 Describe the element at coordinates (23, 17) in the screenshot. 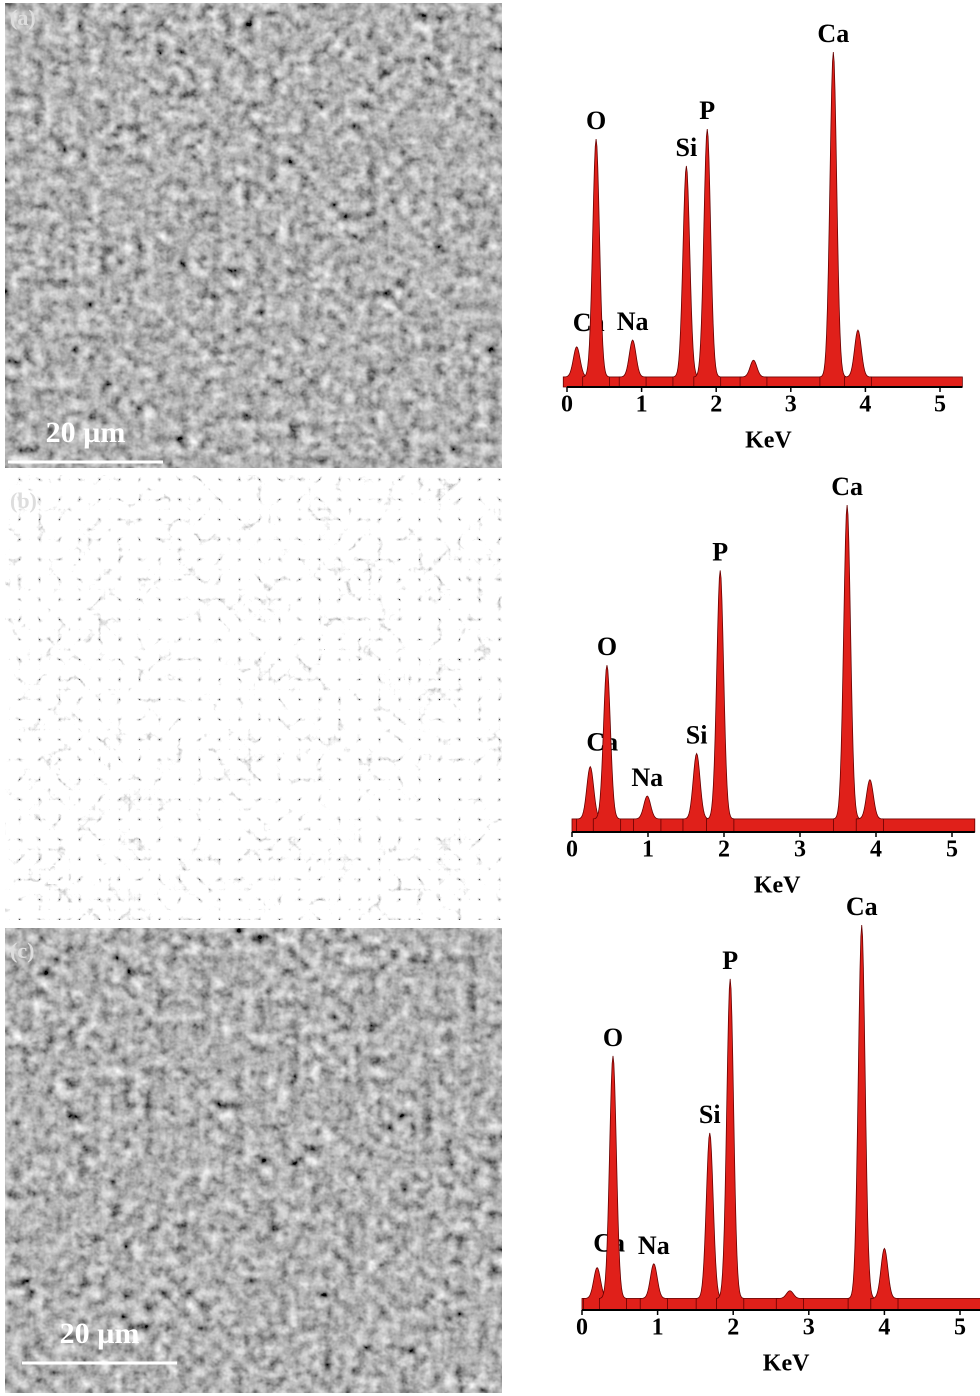

I see `panel-label: (a)` at that location.